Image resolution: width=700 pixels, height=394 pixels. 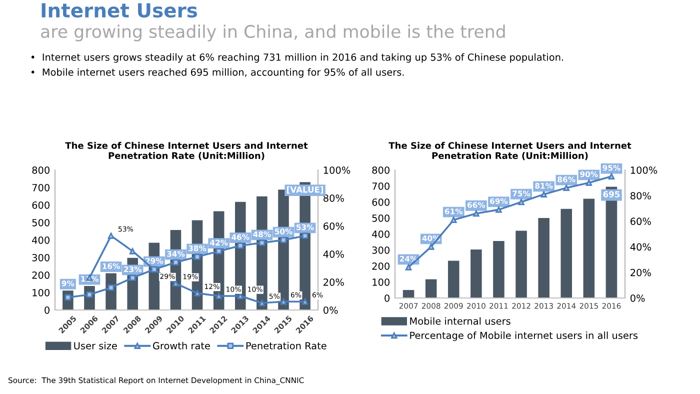 What do you see at coordinates (297, 58) in the screenshot?
I see `text: • Internet users grows steadily at 6% reaching 731 million in 2016 and taking up 53% of Chinese population.` at bounding box center [297, 58].